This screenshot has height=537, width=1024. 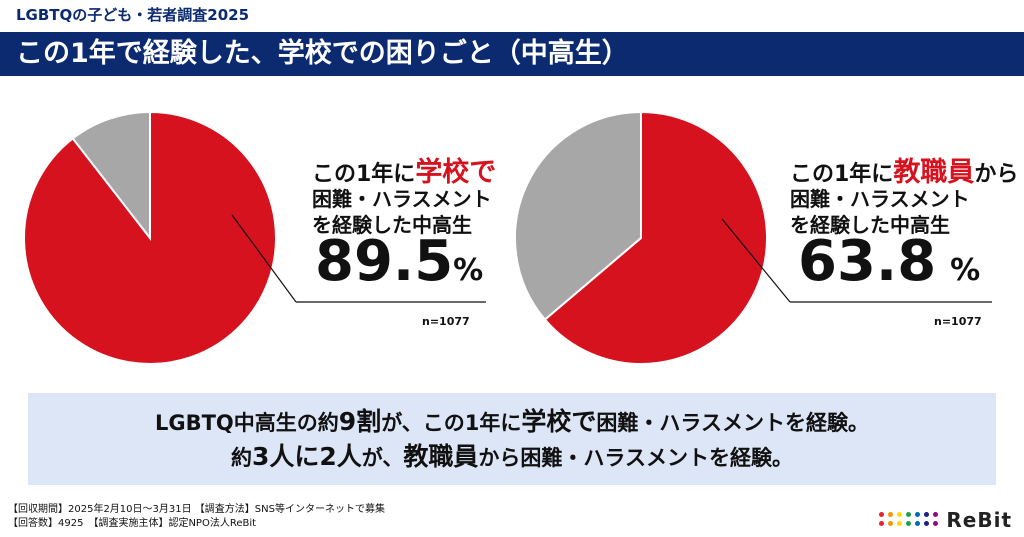 I want to click on right-callout-line2: 困難・ハラスメント, so click(x=880, y=199).